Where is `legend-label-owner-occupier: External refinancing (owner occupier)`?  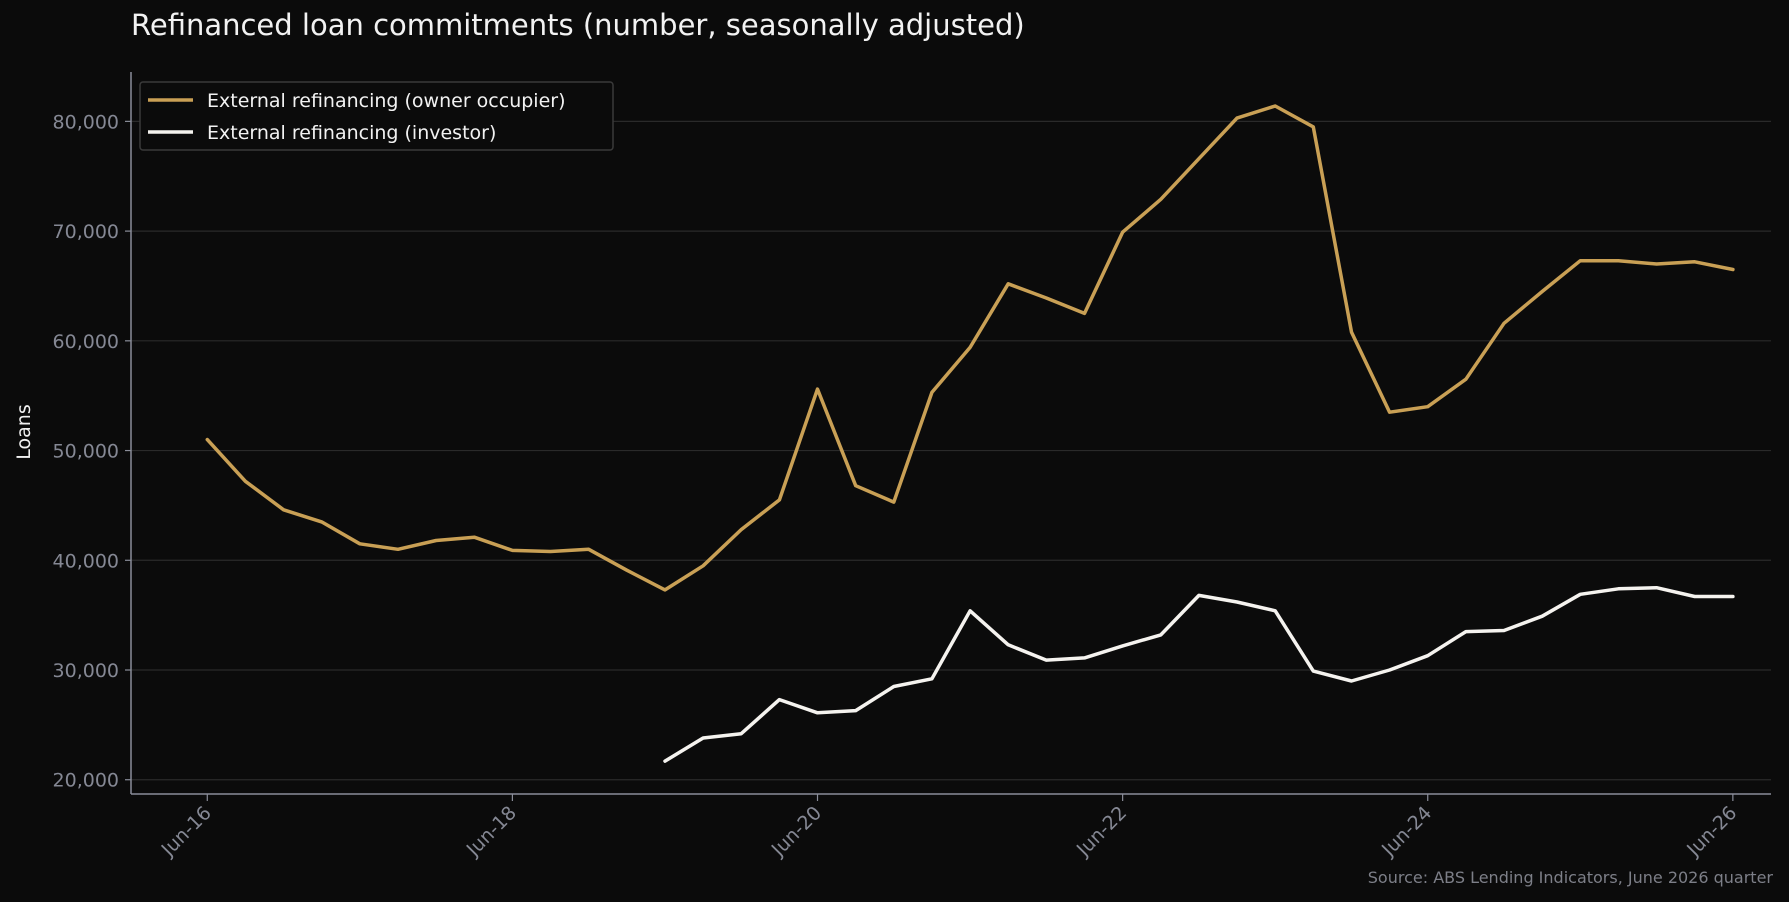
legend-label-owner-occupier: External refinancing (owner occupier) is located at coordinates (386, 101).